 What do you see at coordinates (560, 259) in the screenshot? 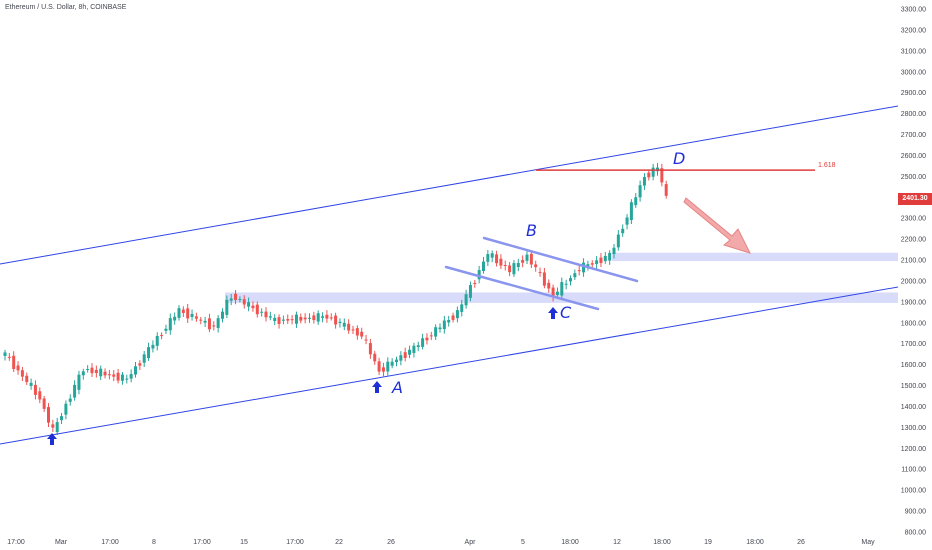
I see `flag-upper-line` at bounding box center [560, 259].